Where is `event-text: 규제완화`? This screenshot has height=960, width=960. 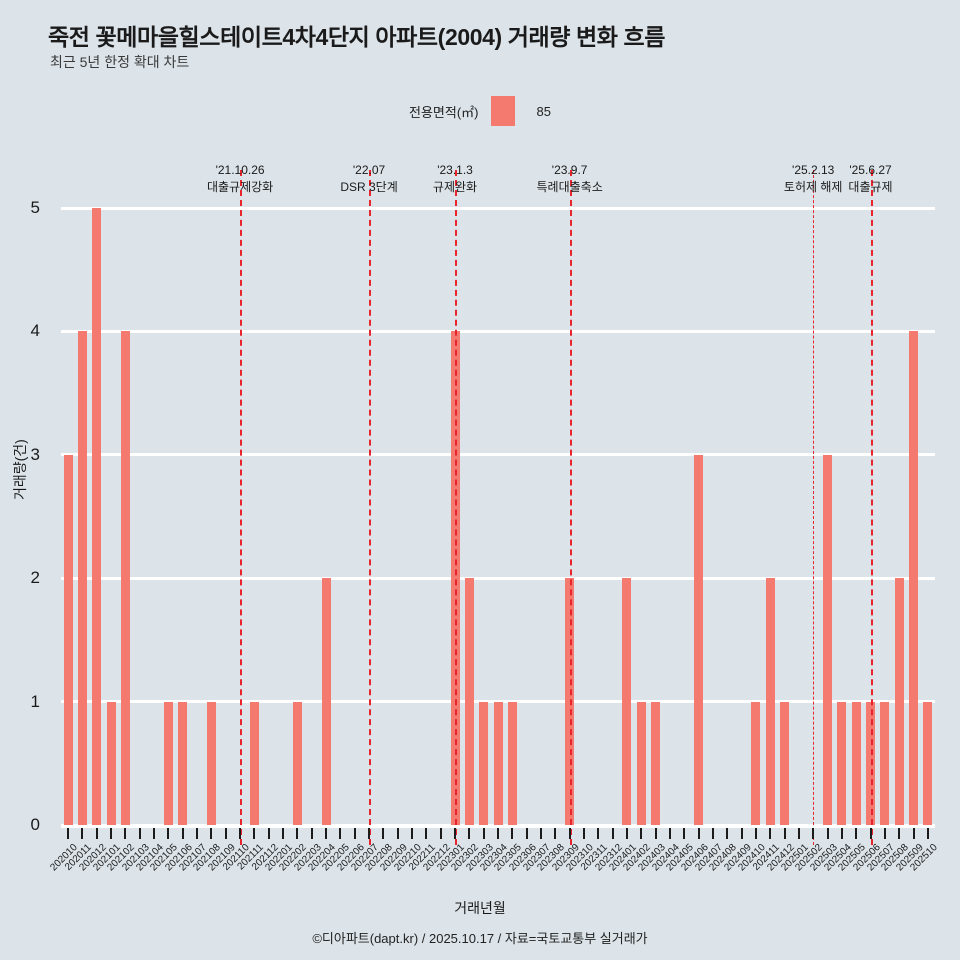 event-text: 규제완화 is located at coordinates (455, 187).